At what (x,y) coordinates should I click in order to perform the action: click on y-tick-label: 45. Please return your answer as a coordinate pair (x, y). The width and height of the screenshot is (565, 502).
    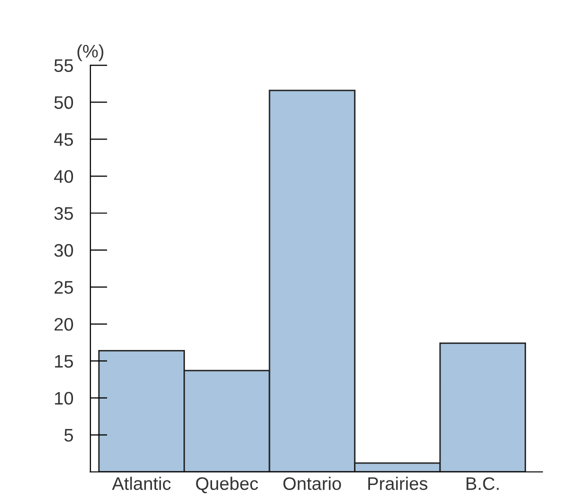
    Looking at the image, I should click on (63, 139).